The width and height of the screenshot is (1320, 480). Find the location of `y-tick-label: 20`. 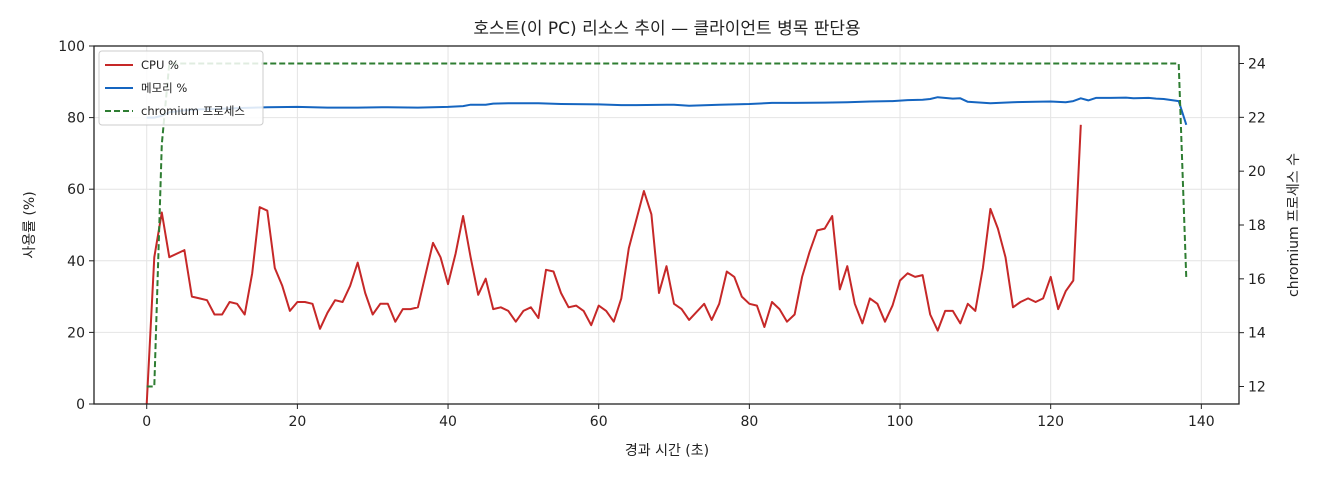

y-tick-label: 20 is located at coordinates (76, 333).